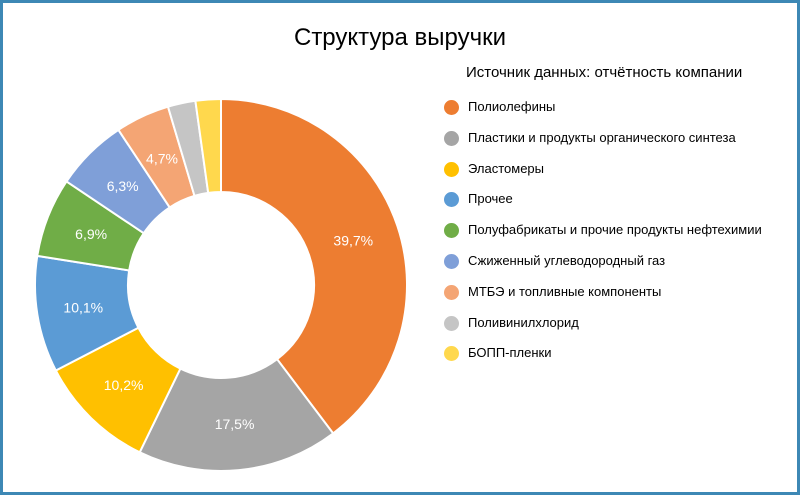  What do you see at coordinates (506, 168) in the screenshot?
I see `legend-label: Эластомеры` at bounding box center [506, 168].